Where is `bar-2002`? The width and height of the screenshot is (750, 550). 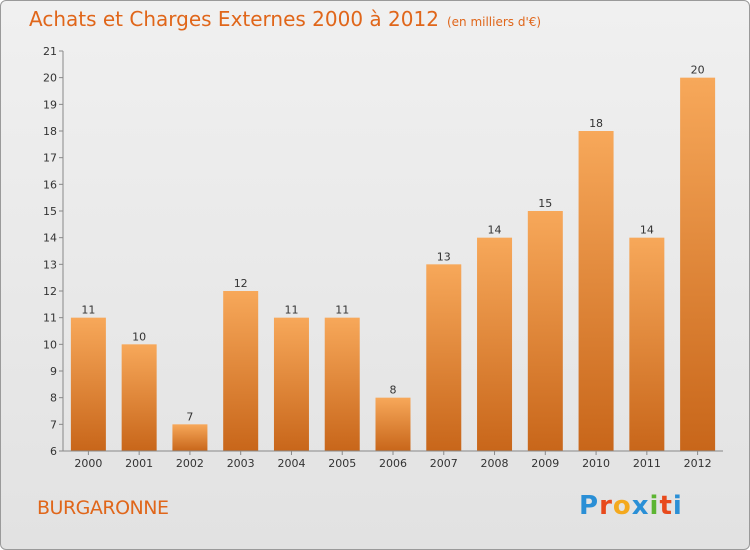 bar-2002 is located at coordinates (190, 437).